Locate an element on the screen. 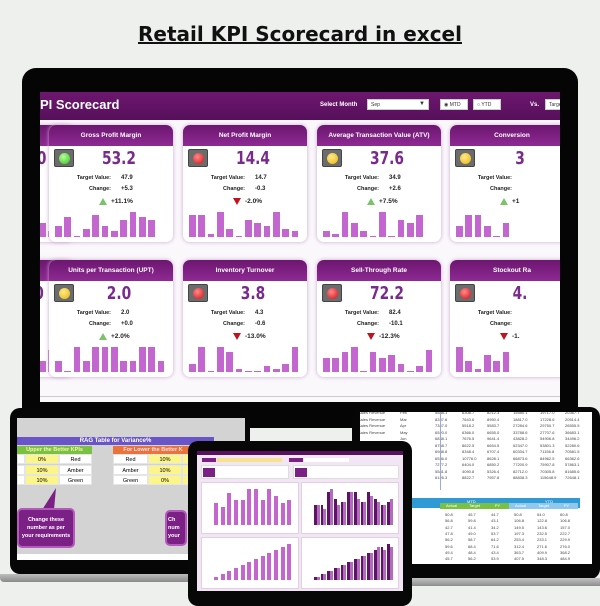 The width and height of the screenshot is (600, 606). change-value: -0.6 is located at coordinates (260, 324).